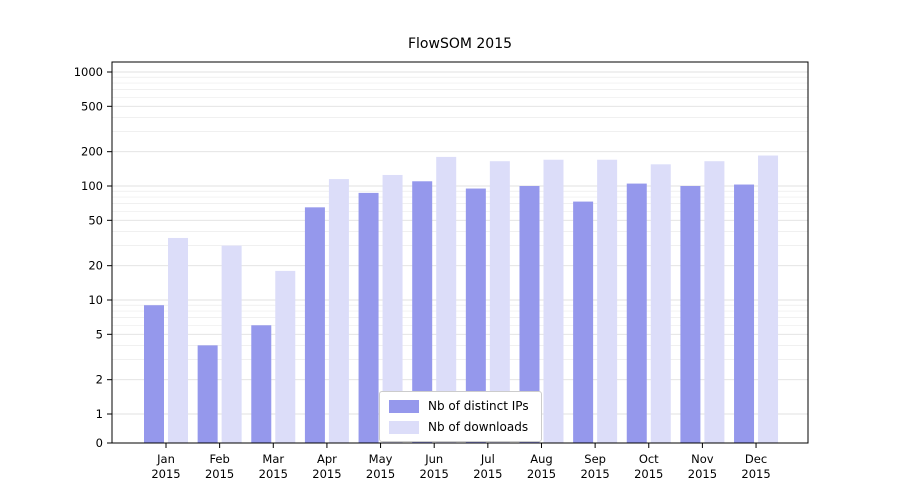 This screenshot has height=500, width=900. What do you see at coordinates (95, 266) in the screenshot?
I see `y-tick-label: 20` at bounding box center [95, 266].